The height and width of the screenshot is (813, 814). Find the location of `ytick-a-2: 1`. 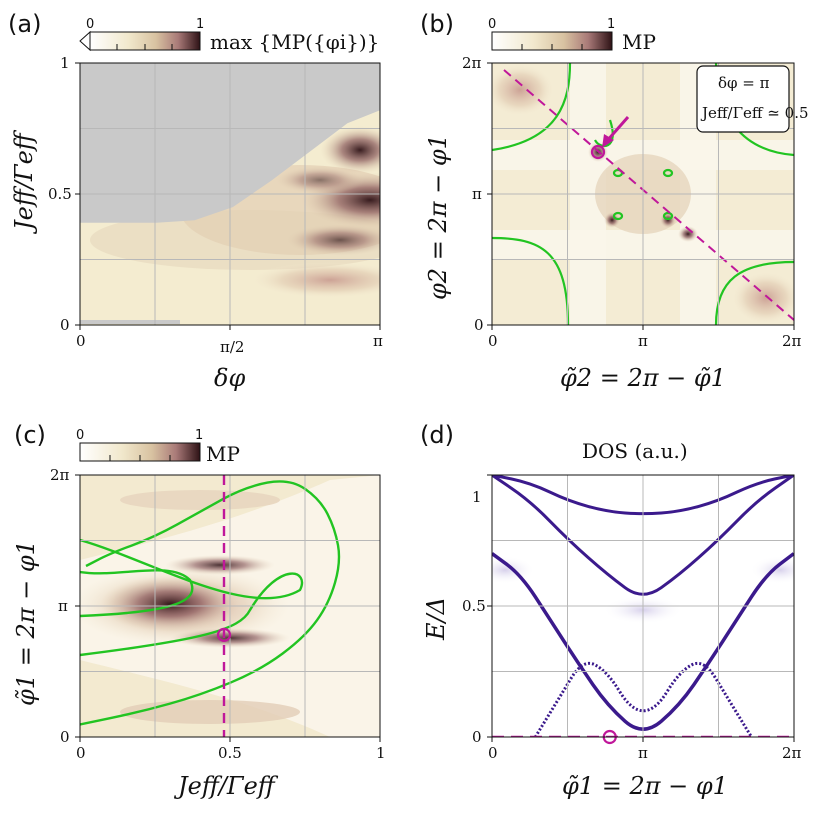

ytick-a-2: 1 is located at coordinates (65, 63).